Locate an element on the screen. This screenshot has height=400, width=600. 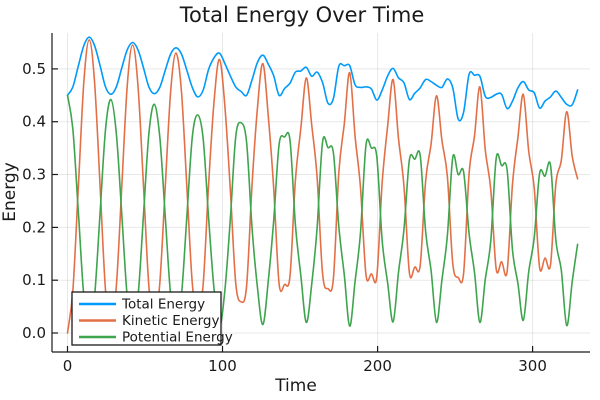
y-tick-label: 0.5 is located at coordinates (34, 69).